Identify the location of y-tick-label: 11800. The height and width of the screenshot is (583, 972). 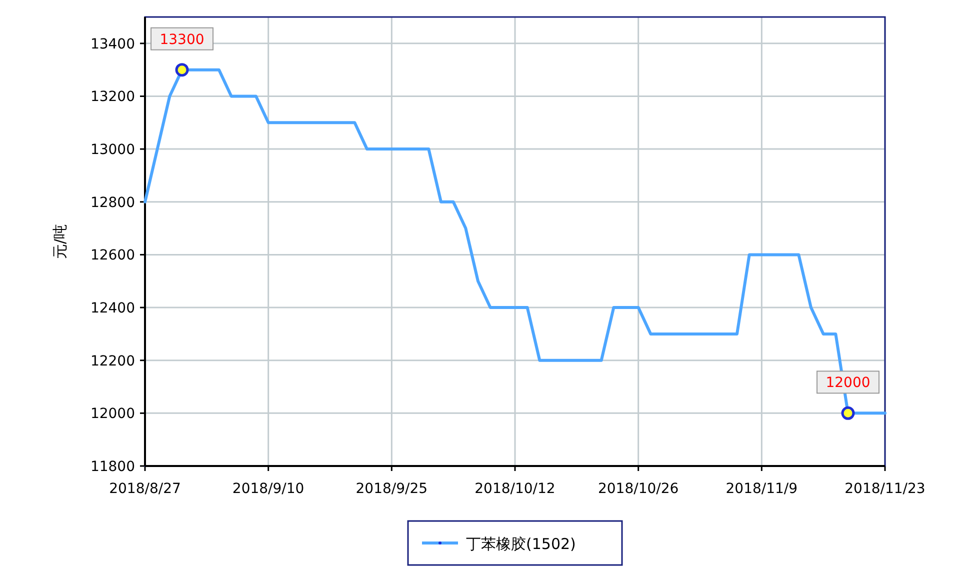
(112, 467).